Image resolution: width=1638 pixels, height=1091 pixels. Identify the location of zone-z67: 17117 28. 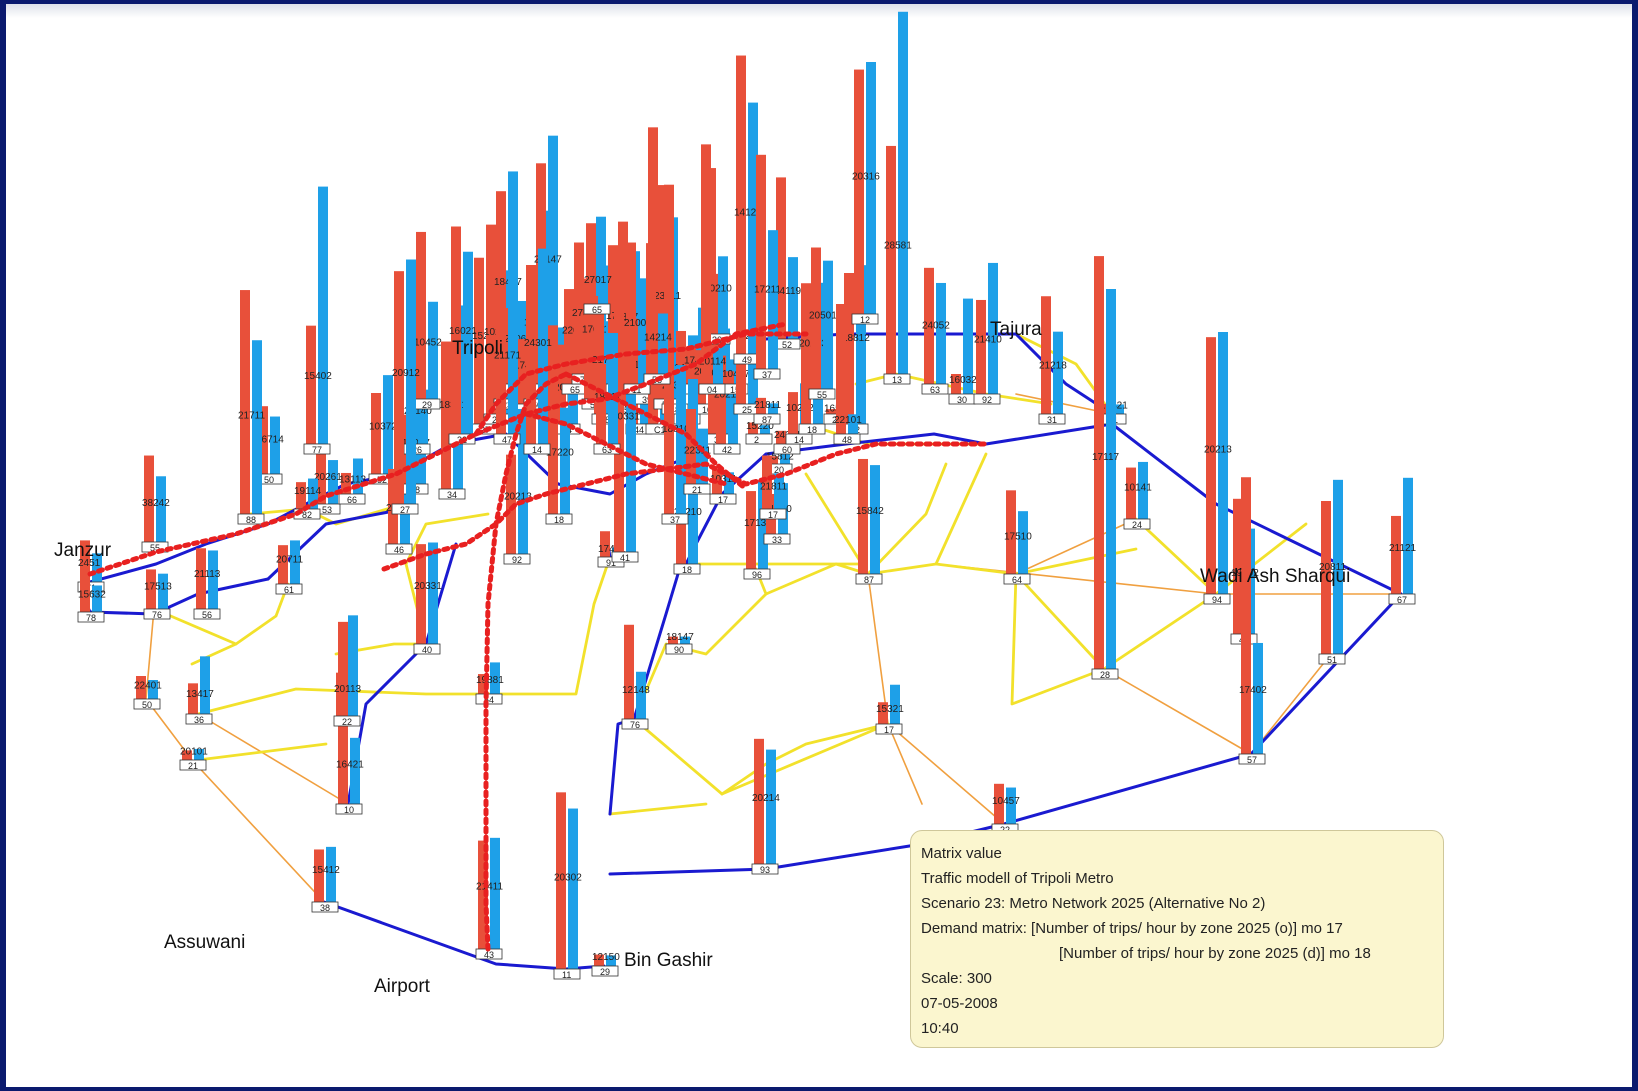
(1105, 468).